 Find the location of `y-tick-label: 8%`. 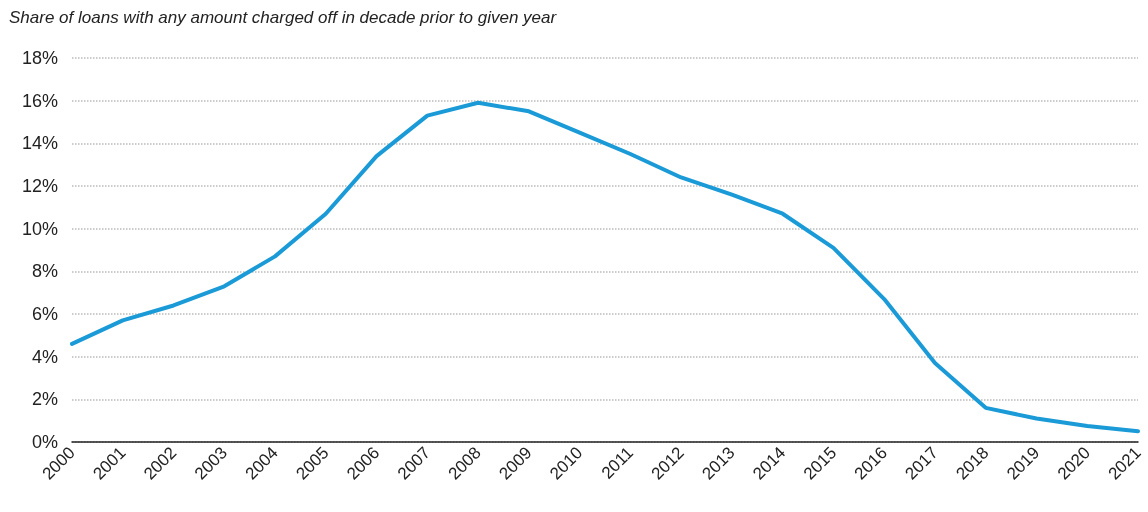

y-tick-label: 8% is located at coordinates (44, 271).